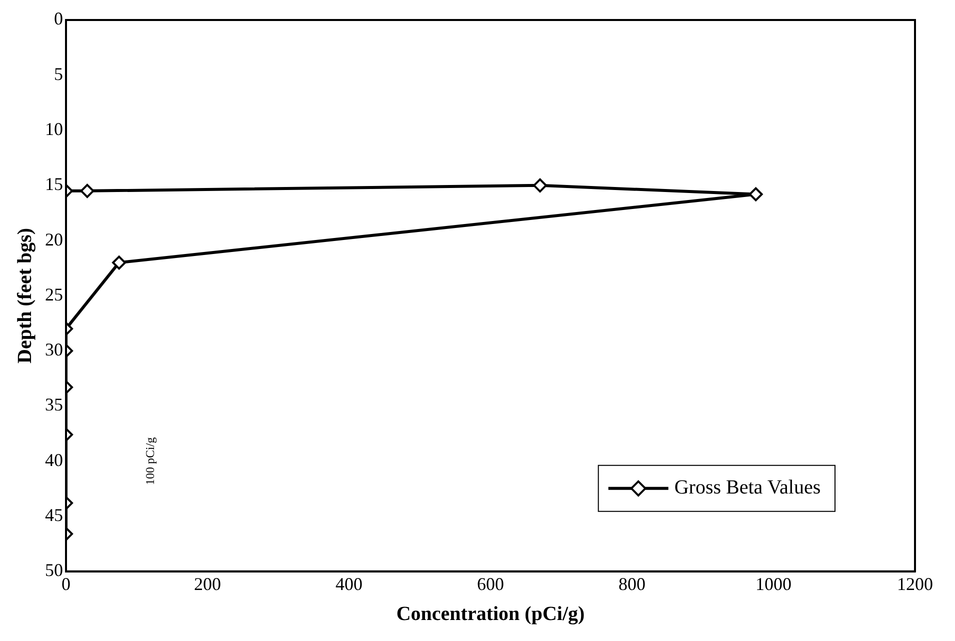 This screenshot has width=955, height=641. I want to click on y-tick-label: 20, so click(54, 239).